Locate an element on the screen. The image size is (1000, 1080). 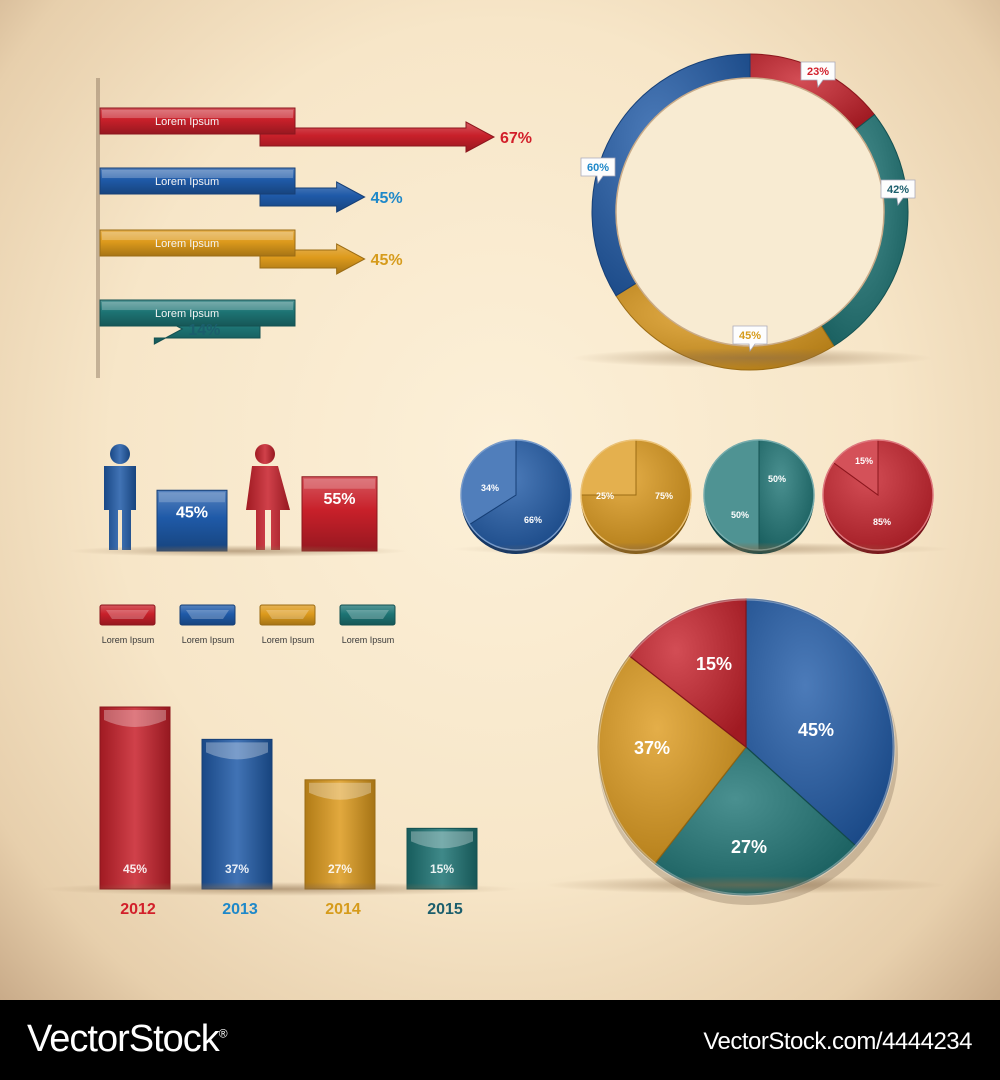
arrow-value-label: 14% is located at coordinates (204, 330).